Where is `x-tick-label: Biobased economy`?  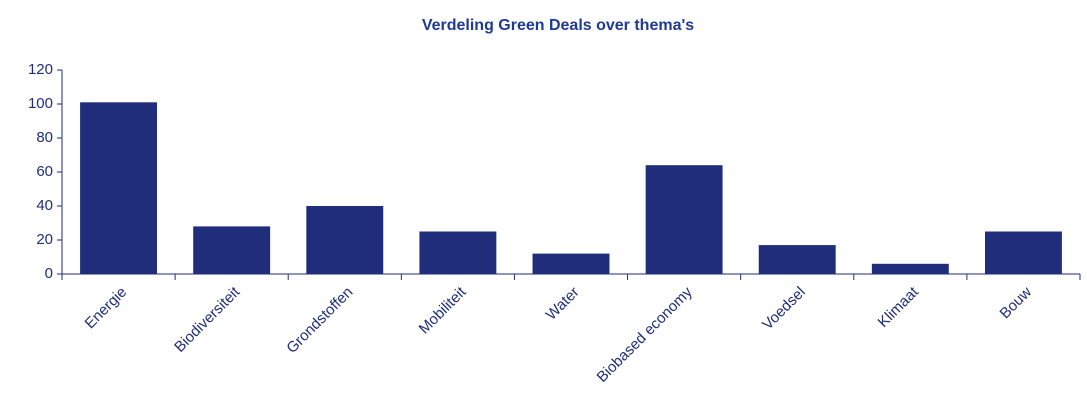
x-tick-label: Biobased economy is located at coordinates (645, 334).